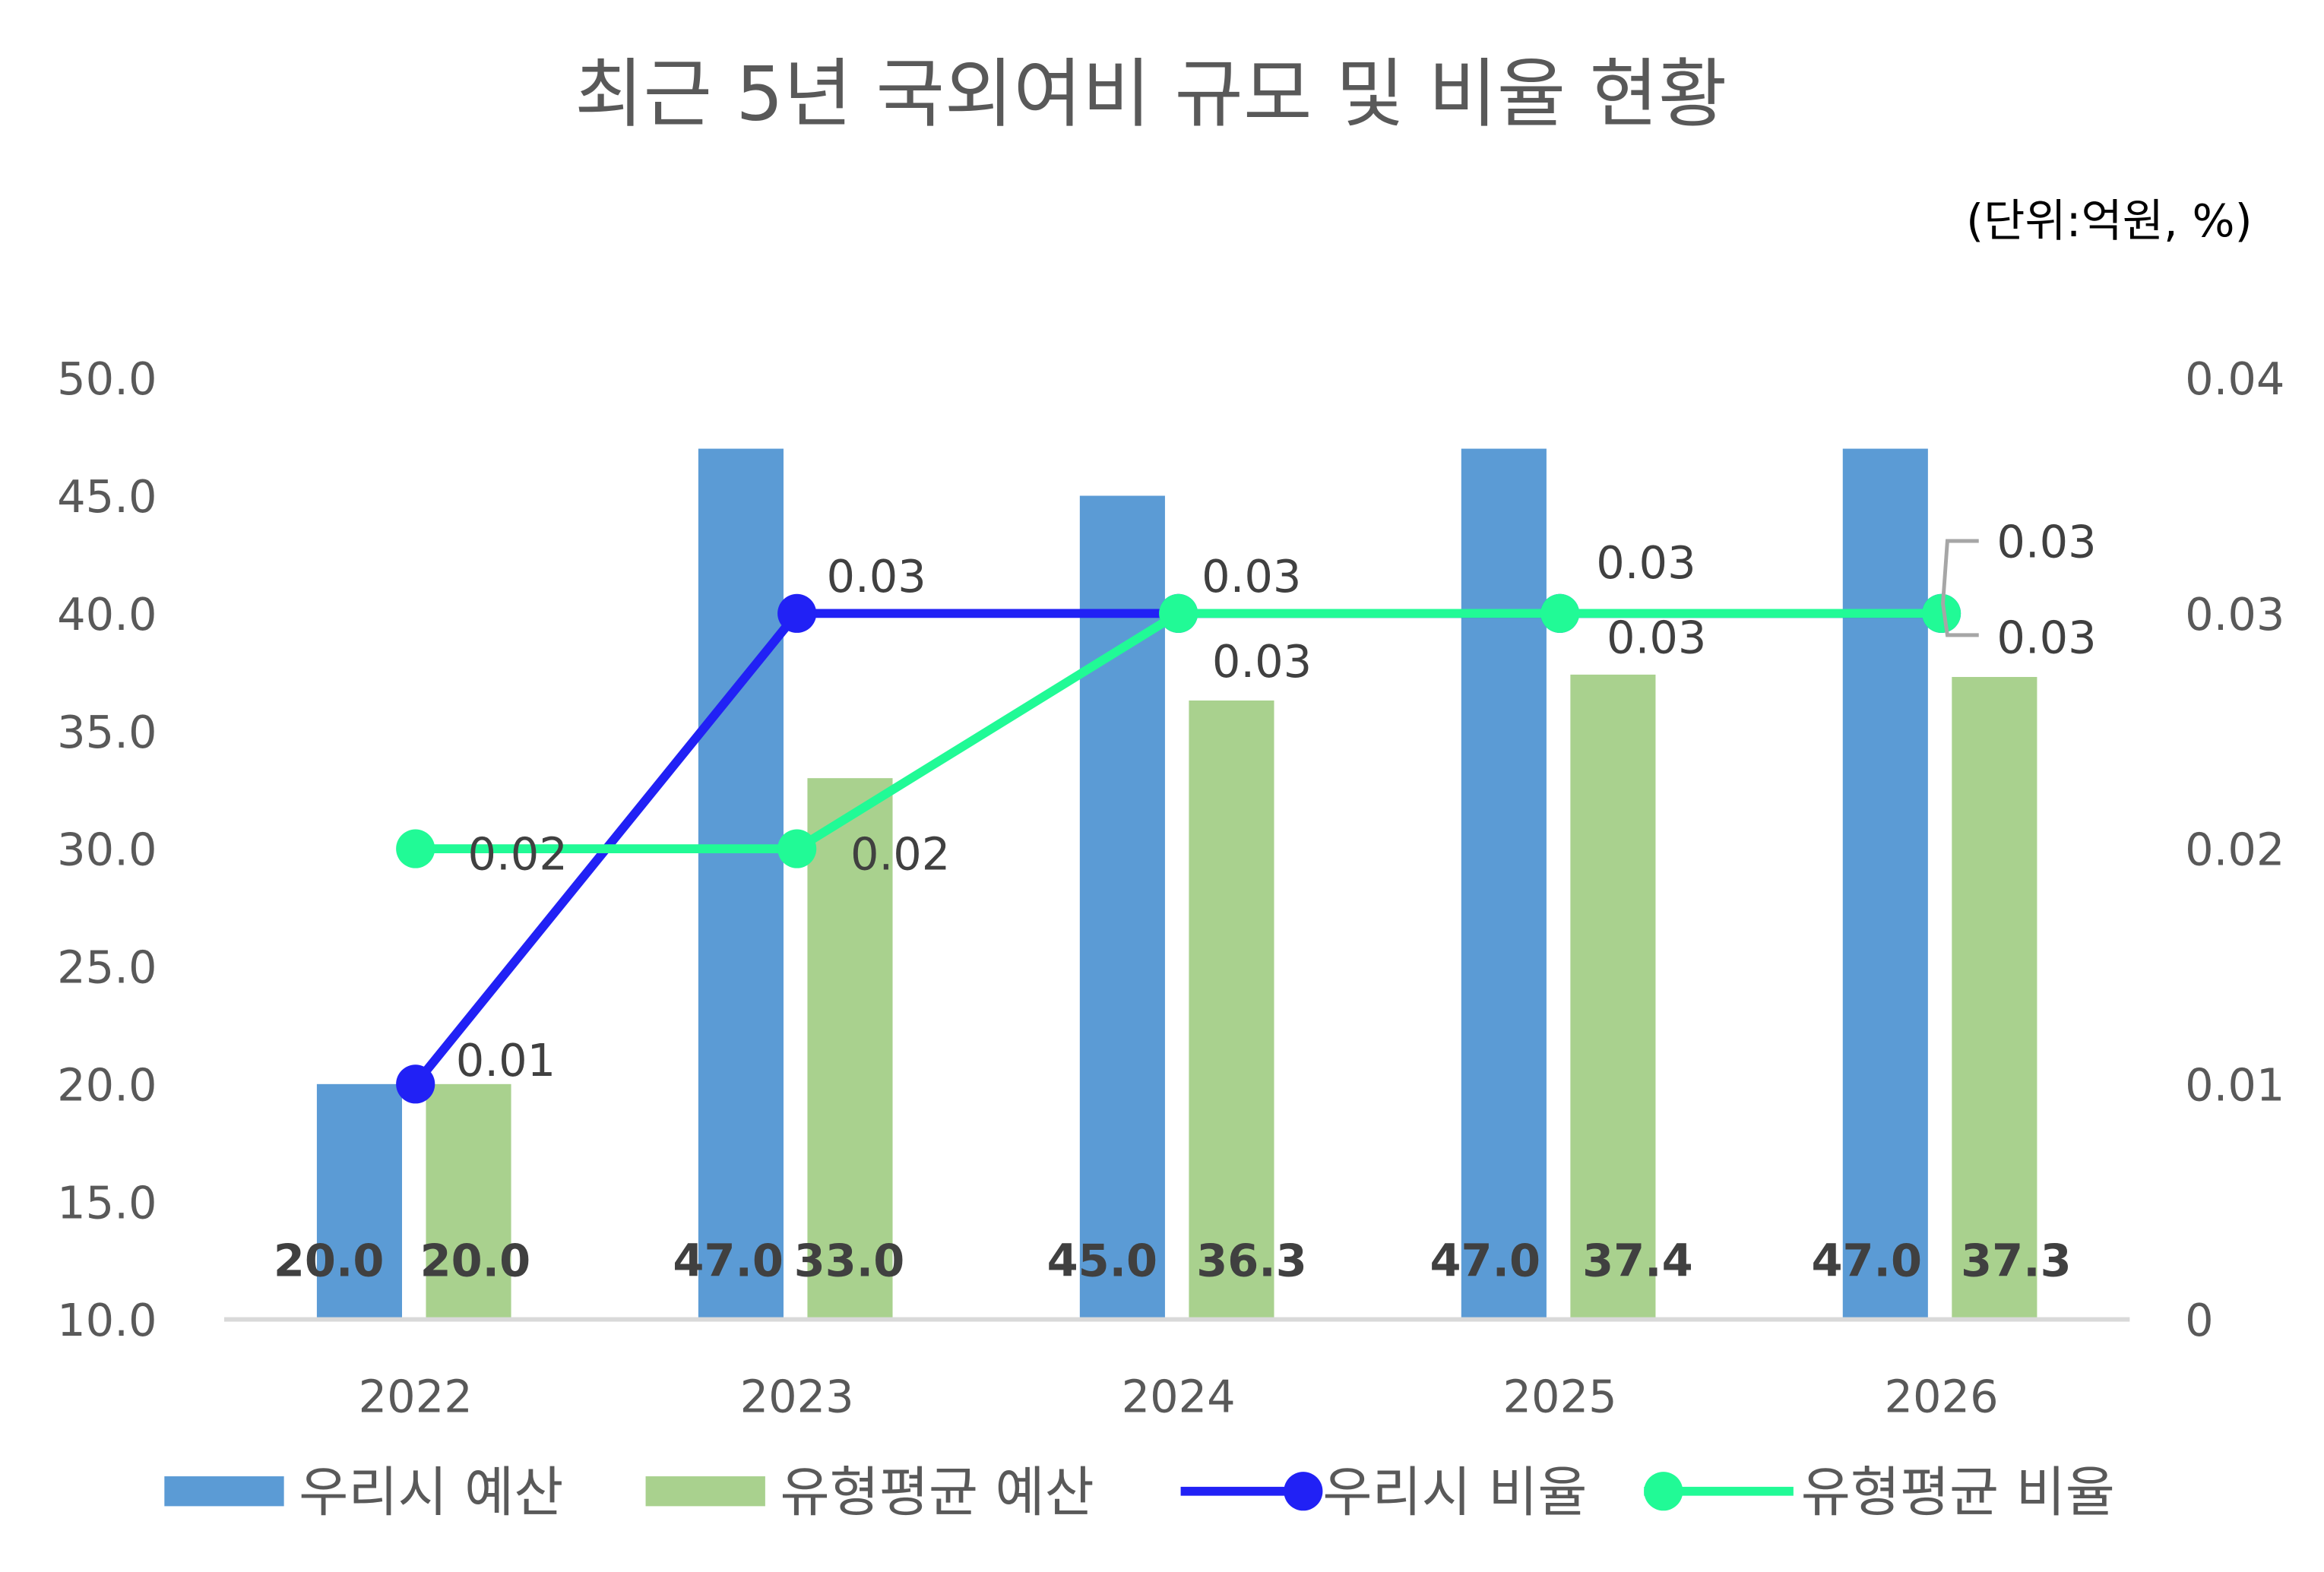 This screenshot has height=1572, width=2324. I want to click on left-axis-tick-label: 10.0, so click(107, 1320).